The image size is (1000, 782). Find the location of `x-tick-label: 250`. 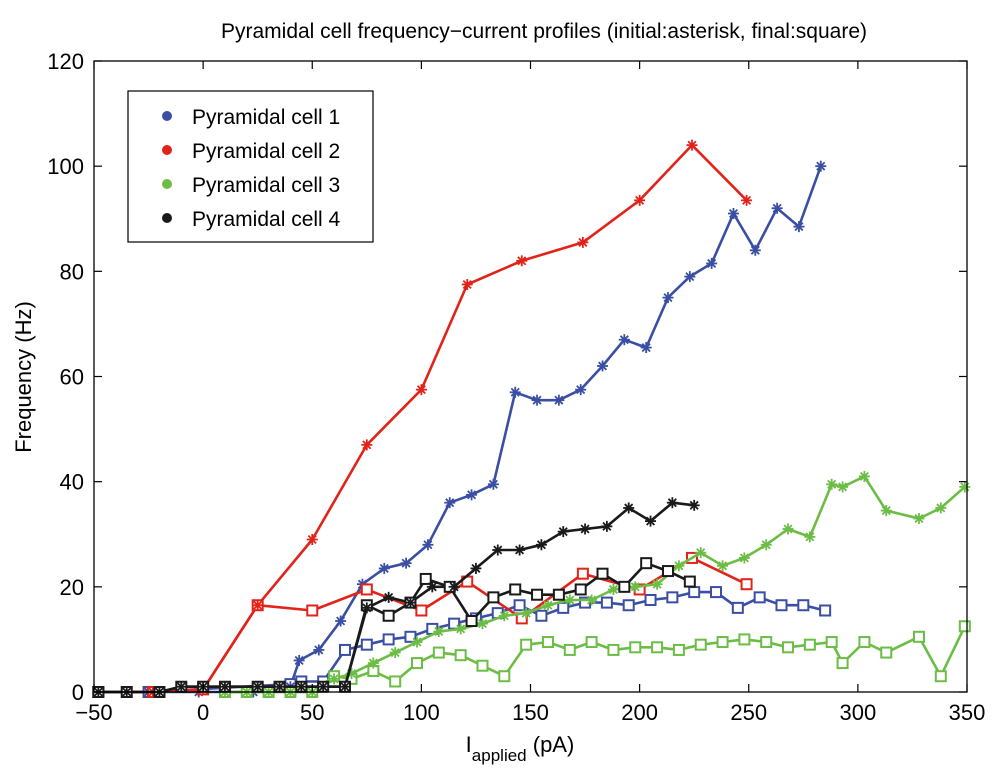

x-tick-label: 250 is located at coordinates (748, 712).